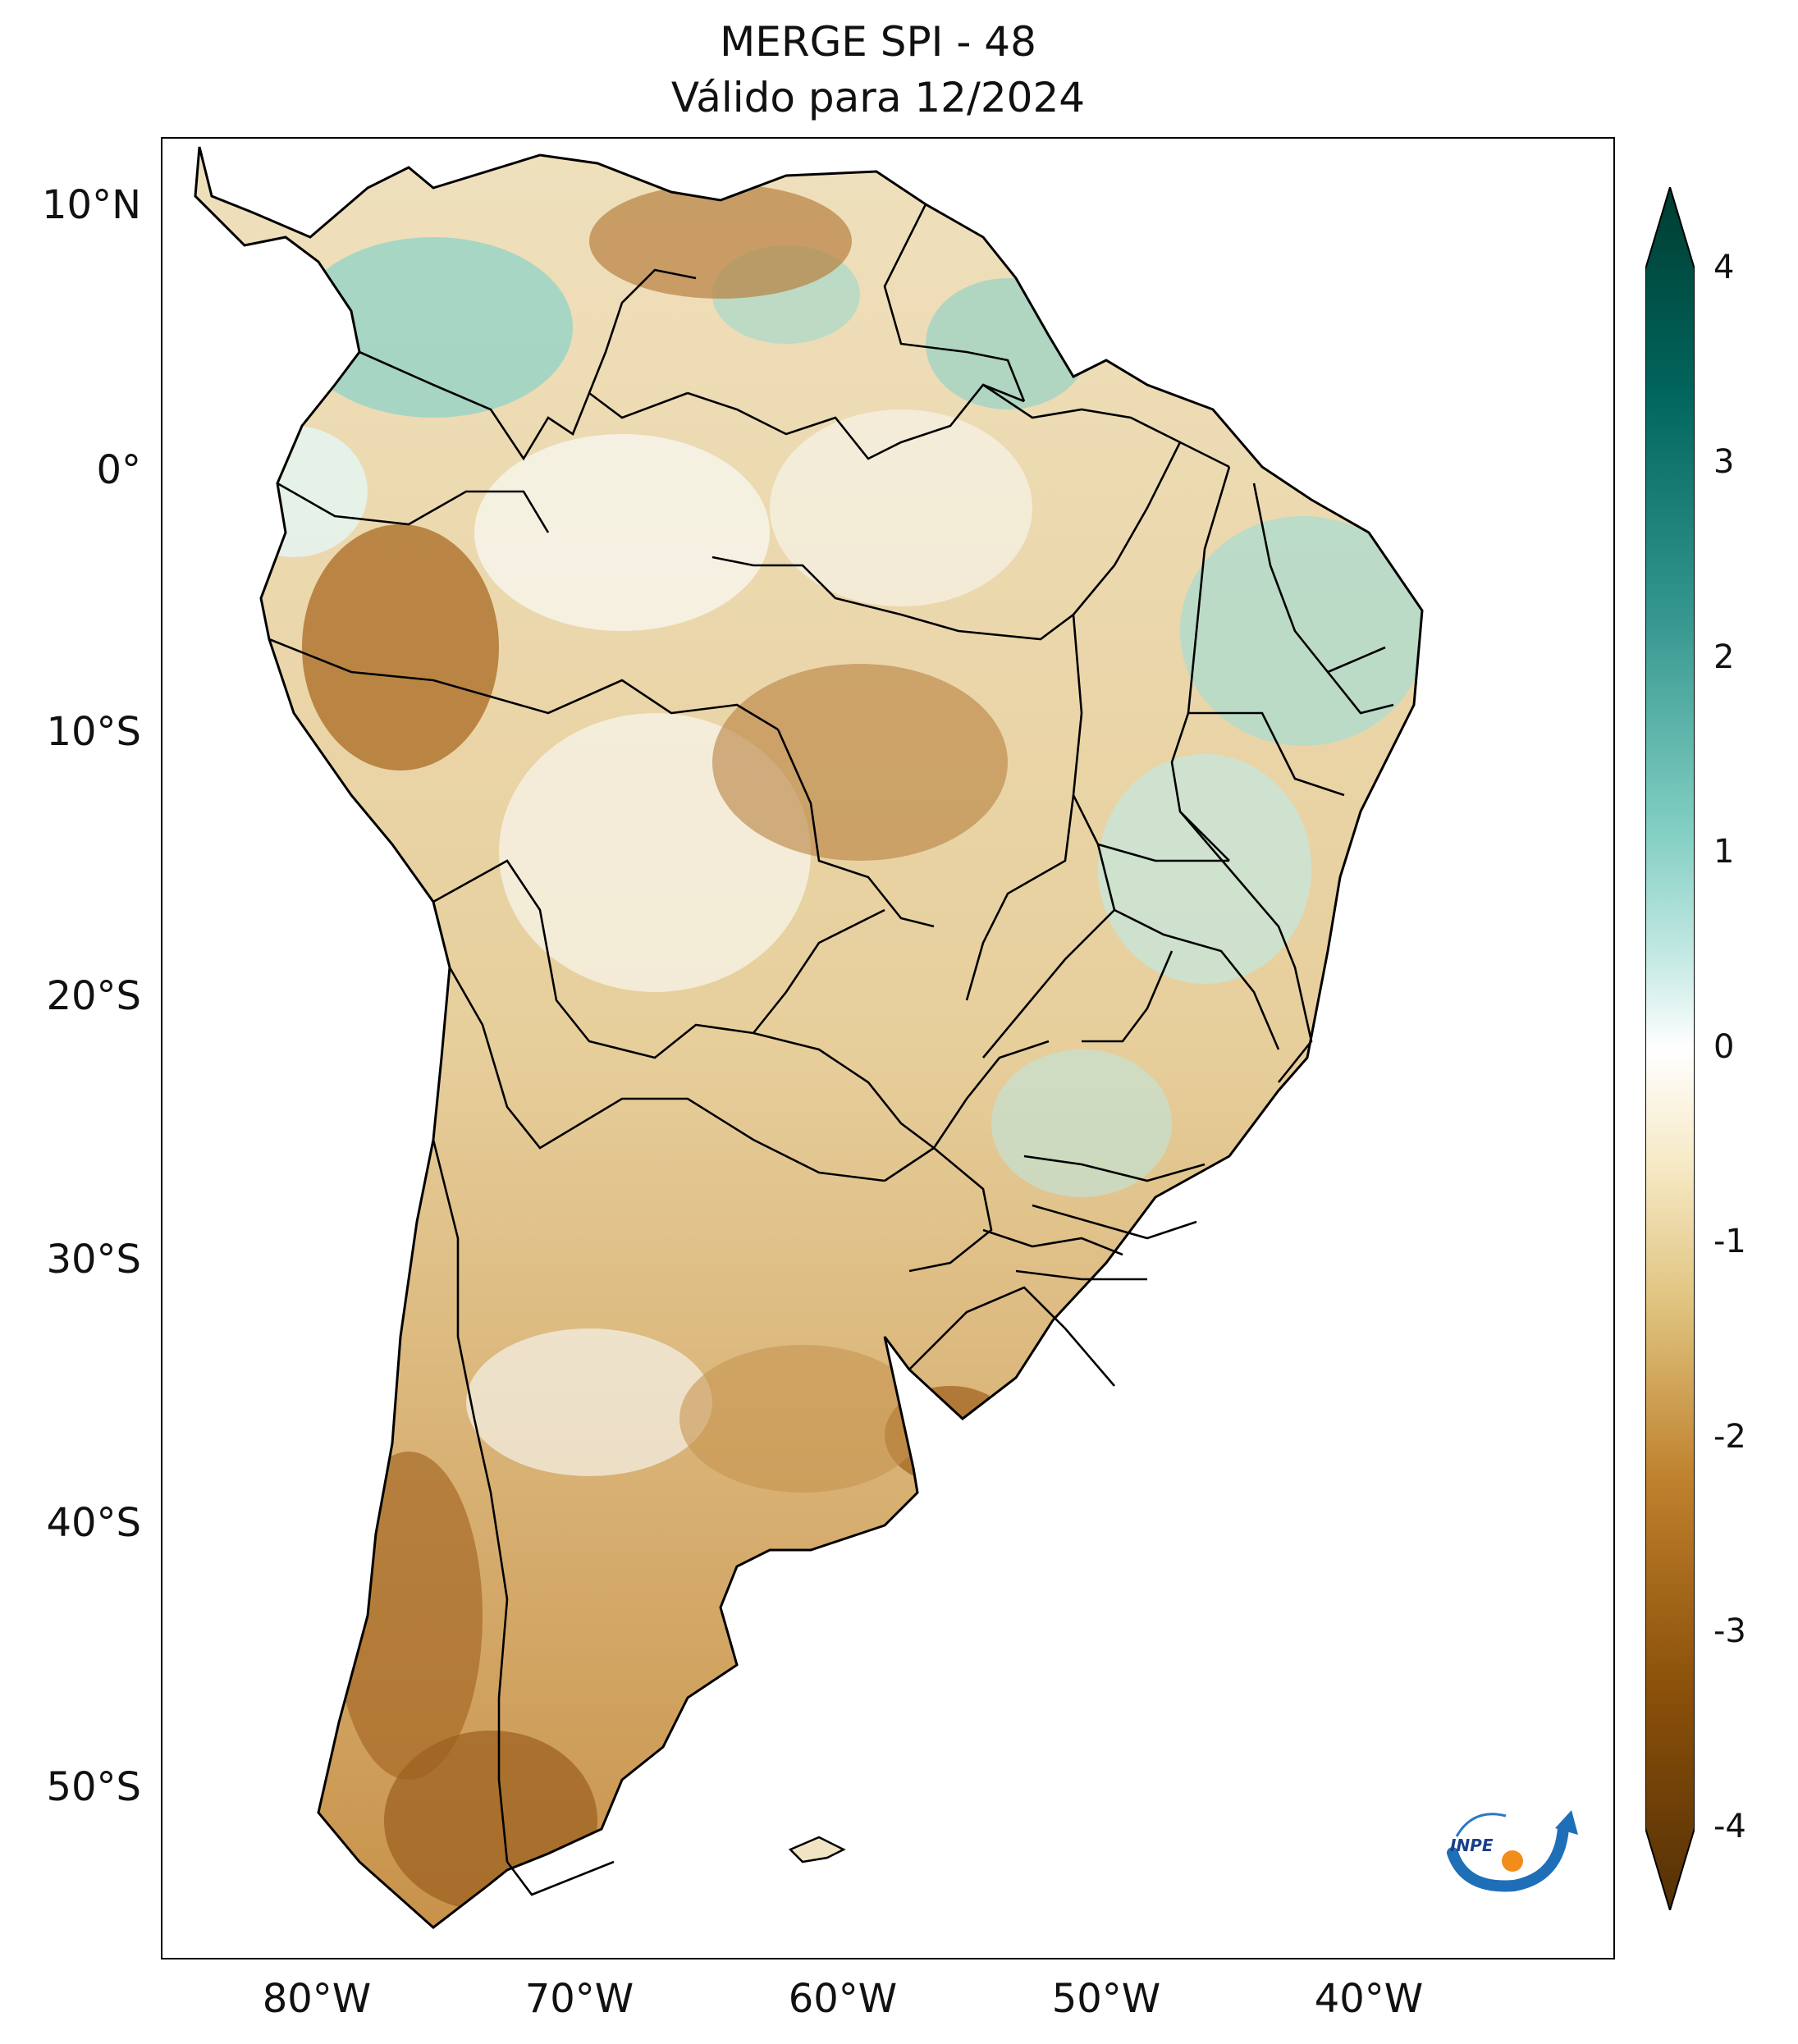 The image size is (1798, 2044). Describe the element at coordinates (1724, 462) in the screenshot. I see `colorbar-tick-3: 3` at that location.